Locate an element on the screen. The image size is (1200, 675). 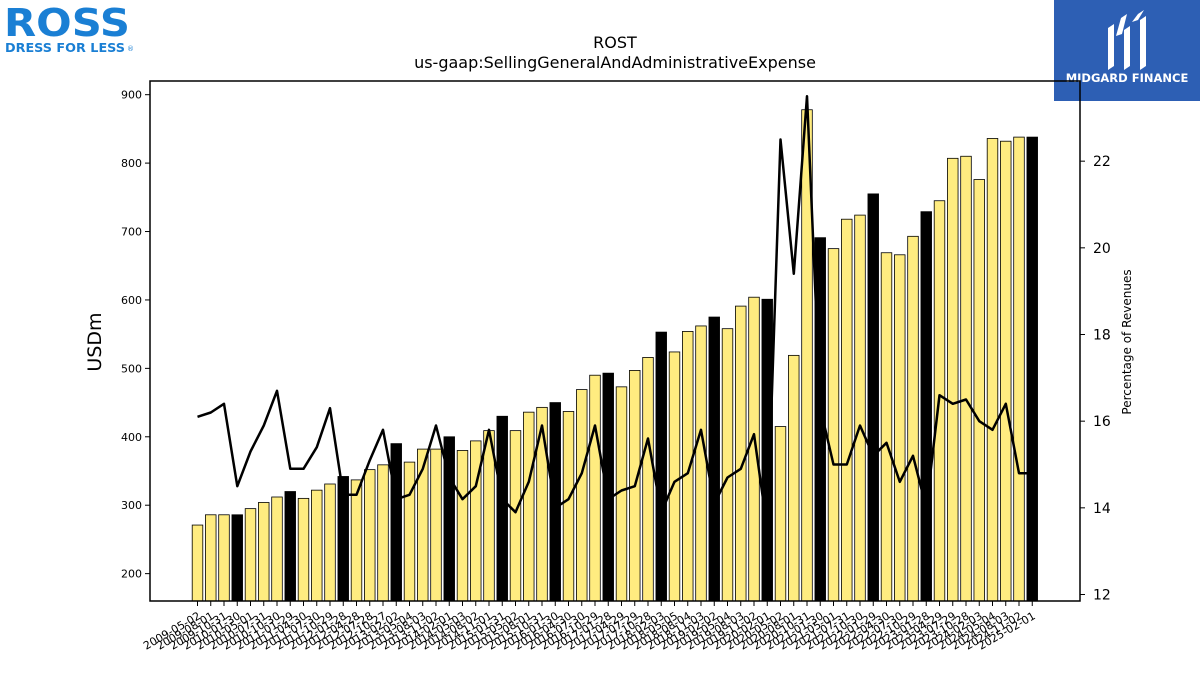
ross-wordmark: ROSS is located at coordinates (67, 24).